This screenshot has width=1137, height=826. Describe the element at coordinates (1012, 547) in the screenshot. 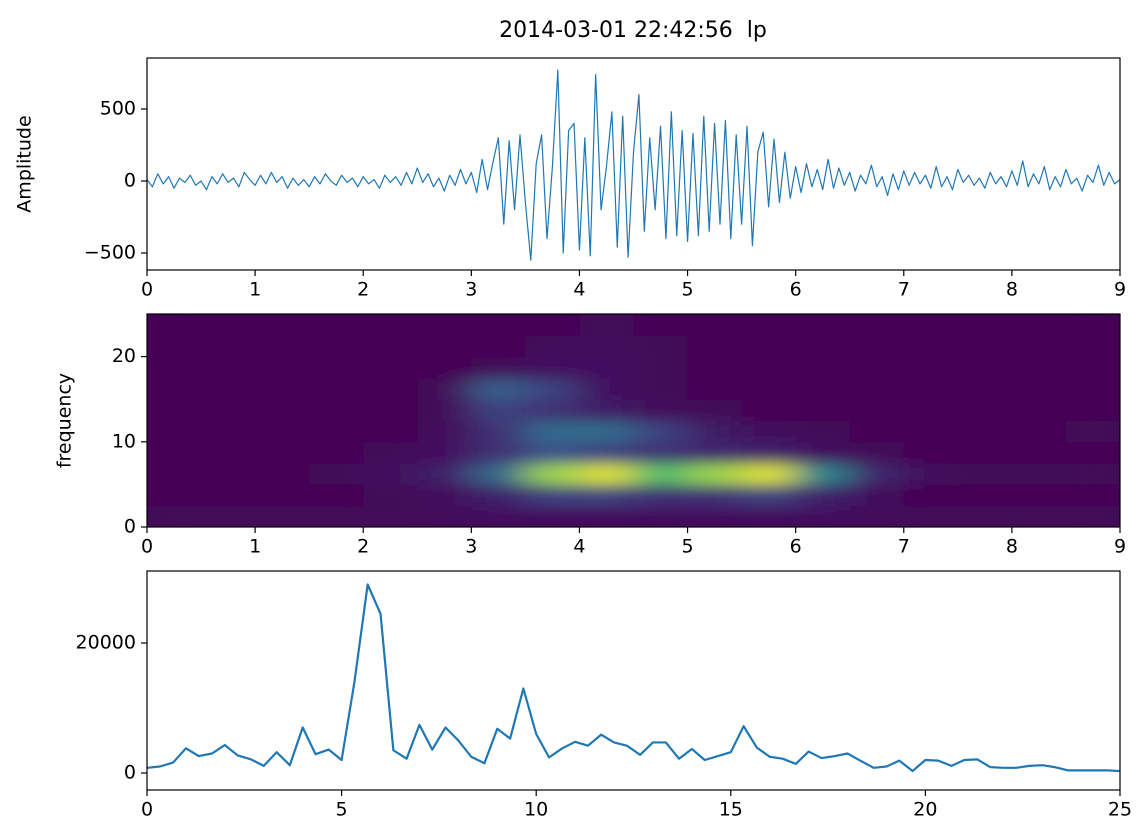

I see `x-tick-label: 8` at that location.